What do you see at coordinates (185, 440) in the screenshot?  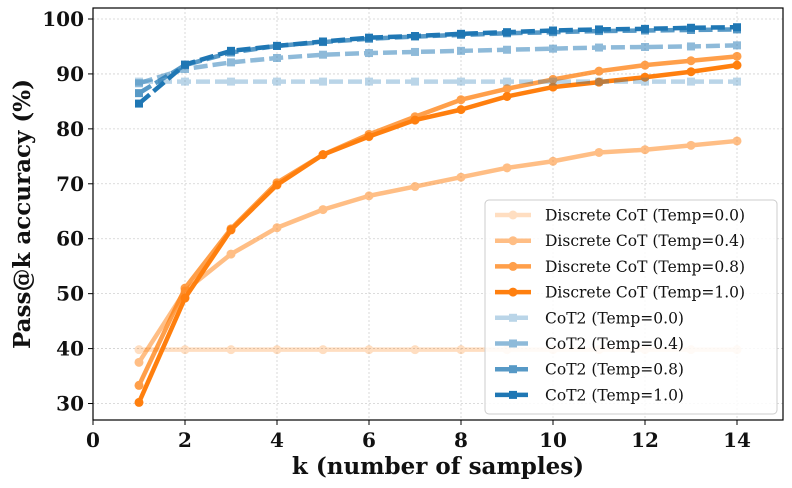 I see `x-tick-label: 2` at bounding box center [185, 440].